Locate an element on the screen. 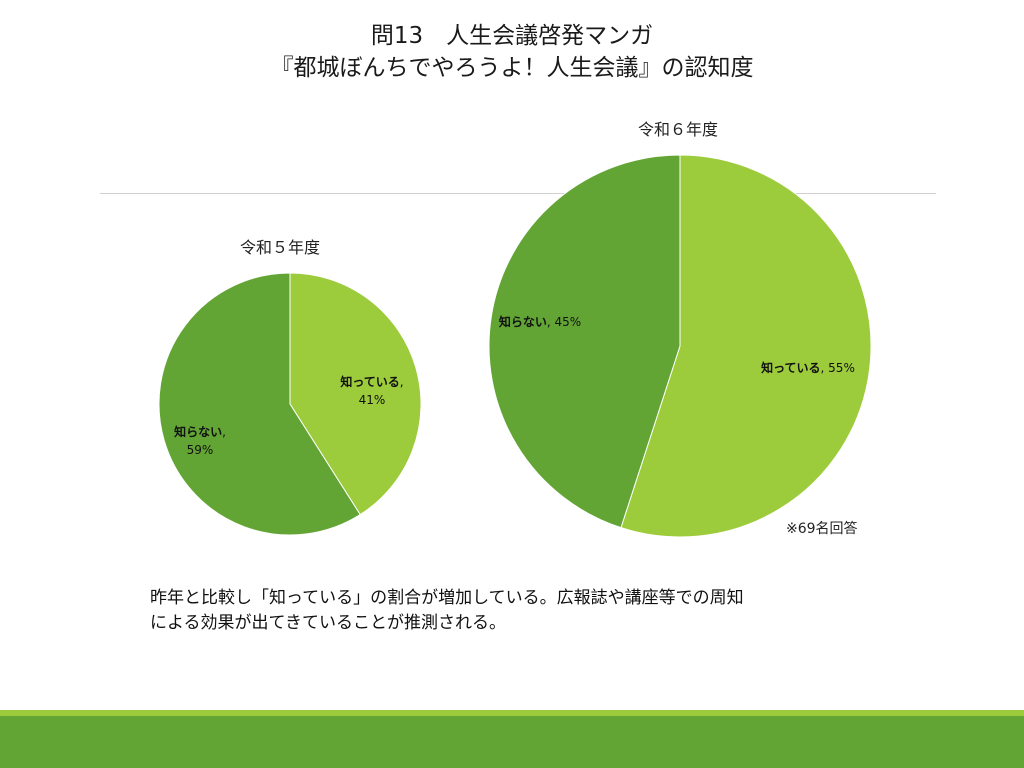  pie-r6-title: 令和６年度 is located at coordinates (677, 129).